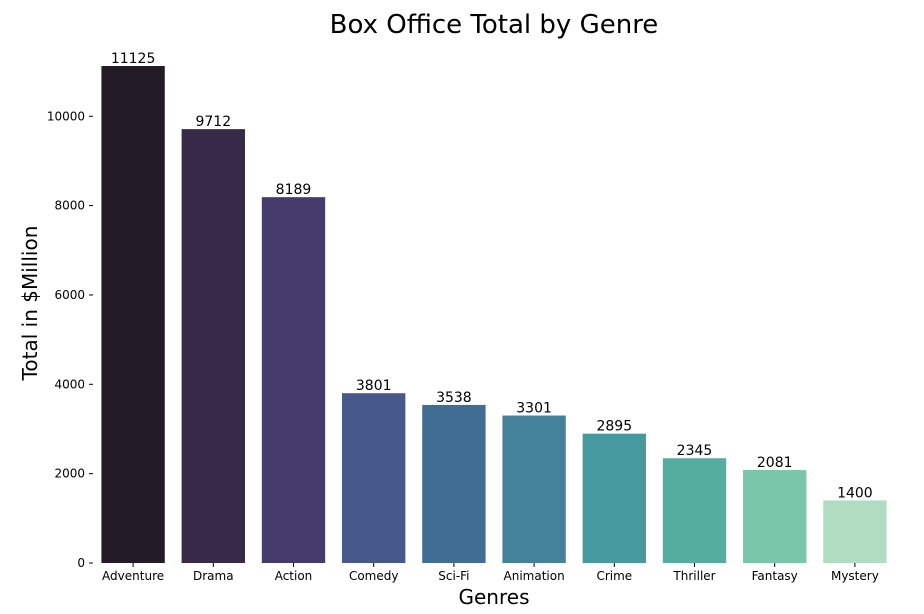 The image size is (924, 614). Describe the element at coordinates (66, 116) in the screenshot. I see `y-tick-label: 10000` at that location.